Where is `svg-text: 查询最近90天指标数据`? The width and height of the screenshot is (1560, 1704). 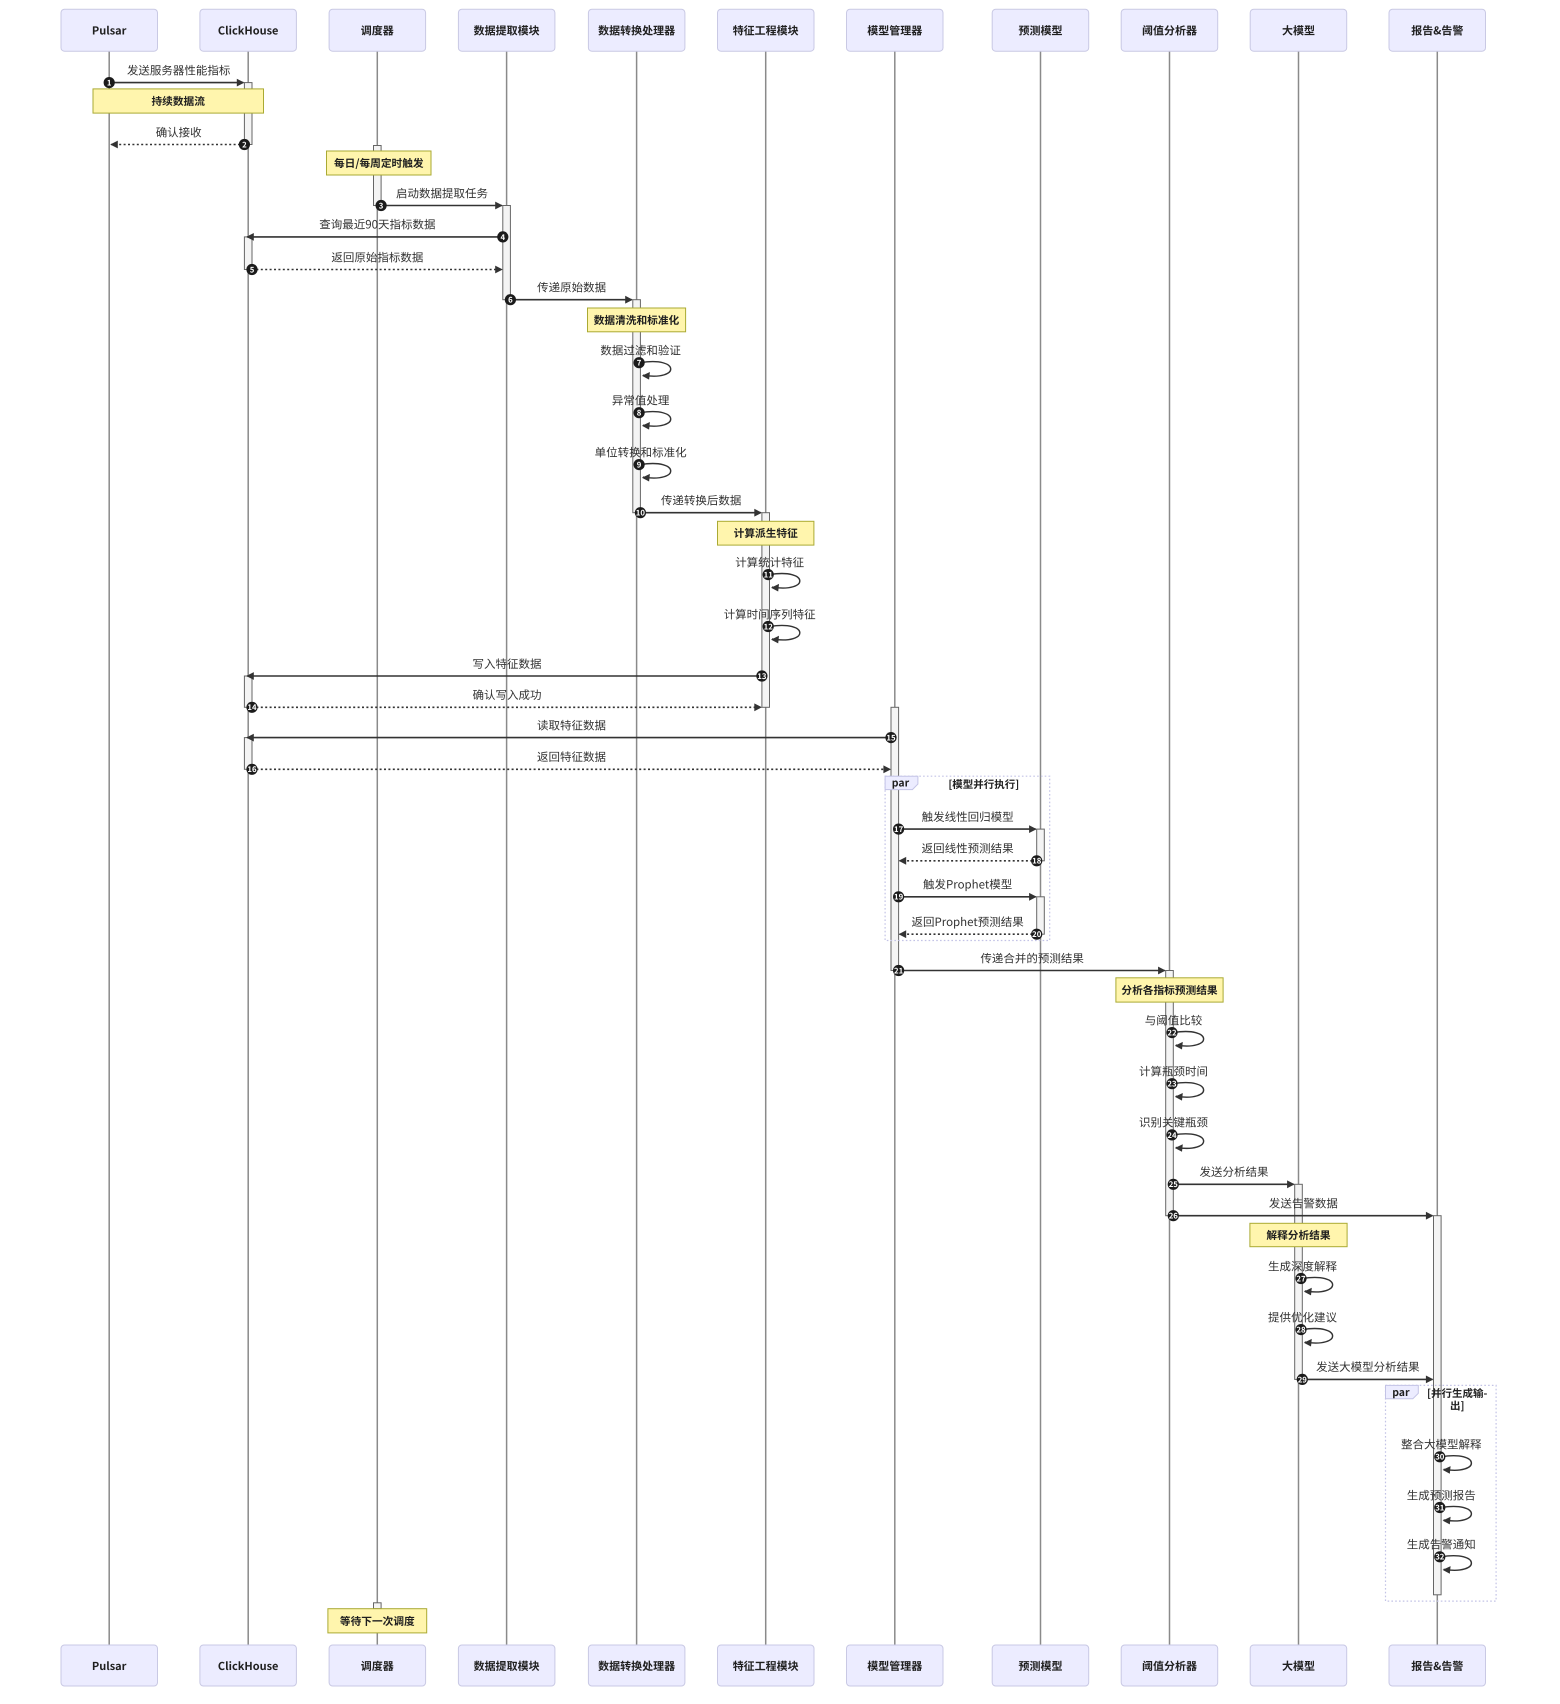
svg-text: 查询最近90天指标数据 is located at coordinates (377, 225).